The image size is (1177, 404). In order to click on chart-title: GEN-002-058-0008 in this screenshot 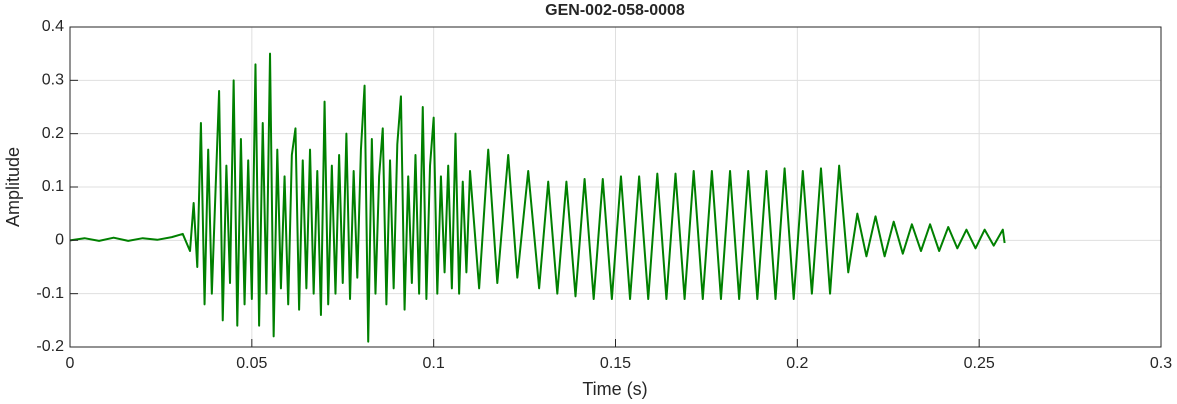, I will do `click(615, 10)`.